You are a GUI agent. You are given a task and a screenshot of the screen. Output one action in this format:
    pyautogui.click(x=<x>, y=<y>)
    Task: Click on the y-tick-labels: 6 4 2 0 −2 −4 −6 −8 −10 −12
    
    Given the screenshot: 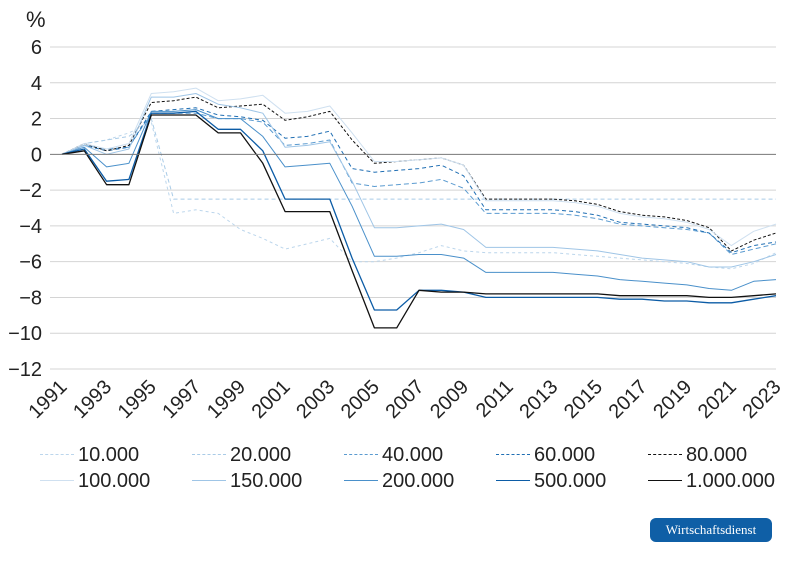 What is the action you would take?
    pyautogui.click(x=25, y=209)
    